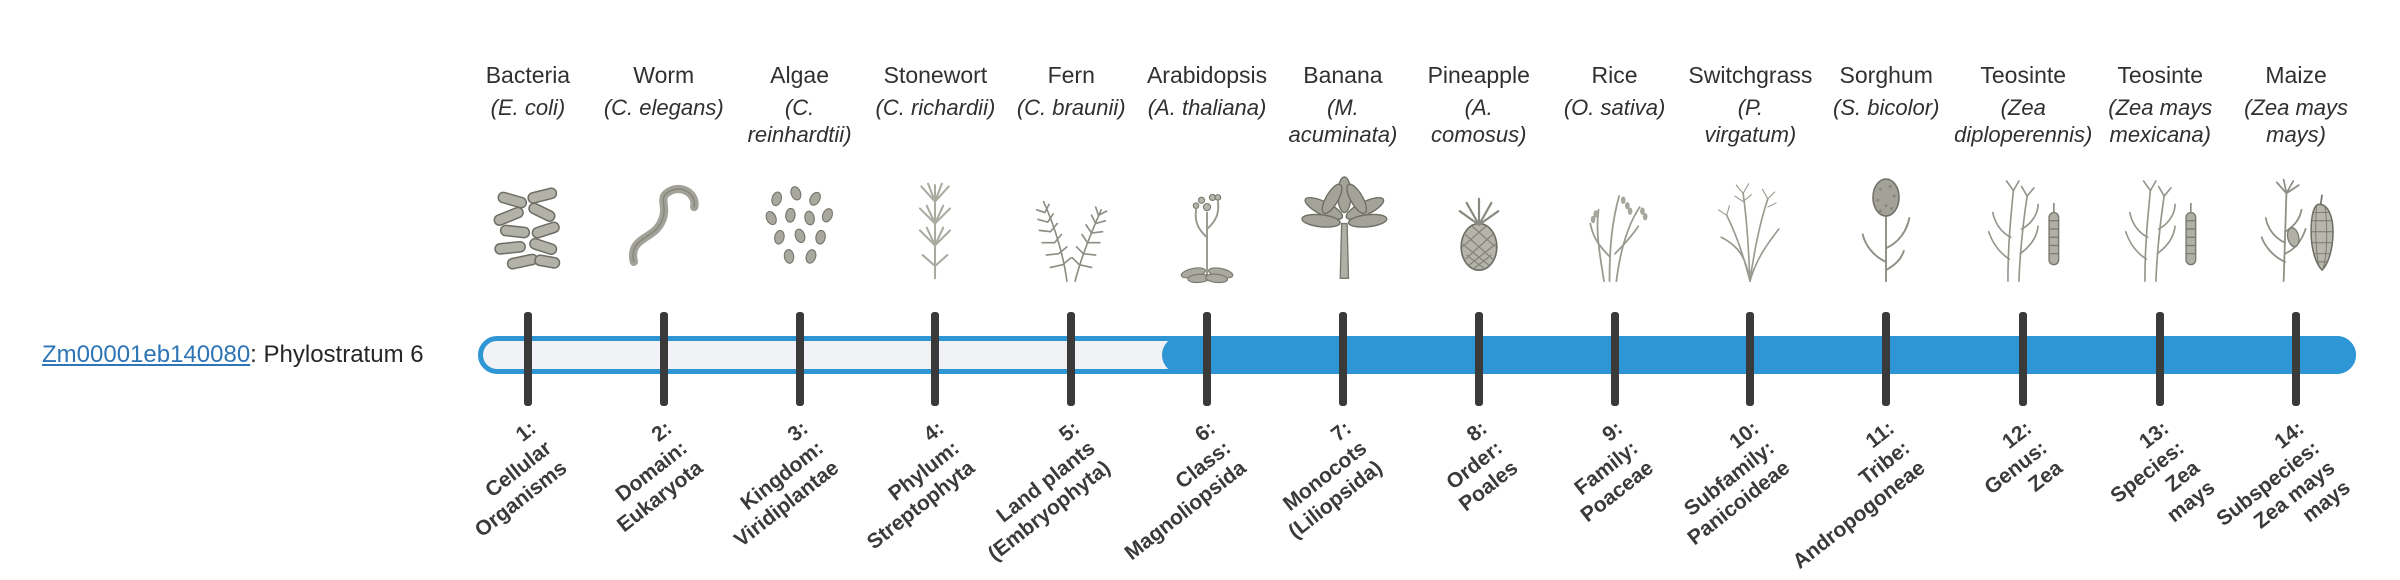  Describe the element at coordinates (1614, 107) in the screenshot. I see `organism-species: (O. sativa)` at that location.